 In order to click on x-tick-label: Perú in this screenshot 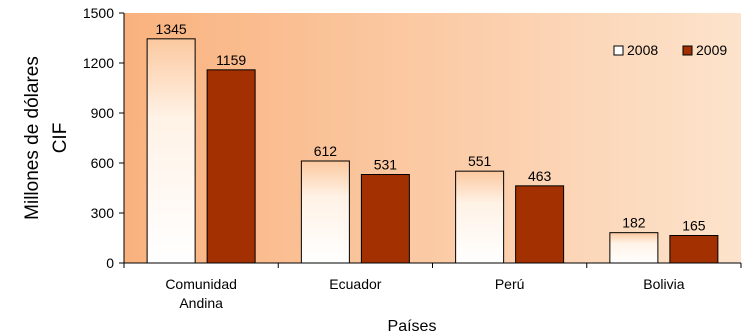, I will do `click(510, 284)`.